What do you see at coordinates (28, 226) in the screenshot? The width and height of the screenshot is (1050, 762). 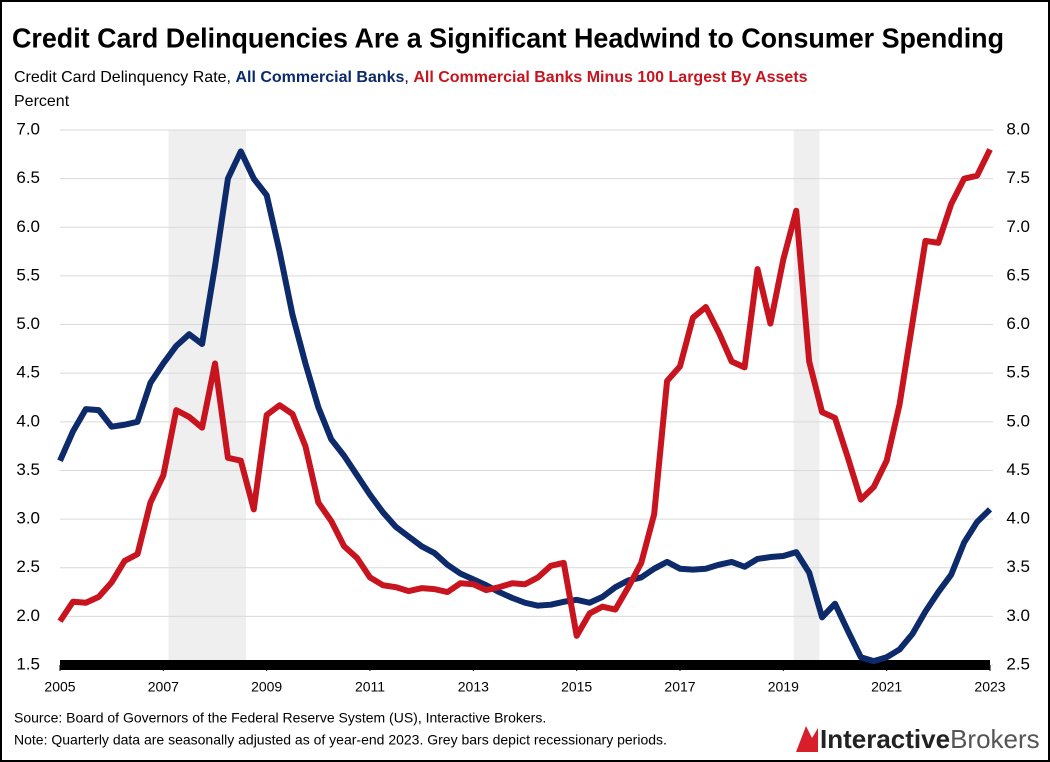 I see `y-tick-label: 6.0` at bounding box center [28, 226].